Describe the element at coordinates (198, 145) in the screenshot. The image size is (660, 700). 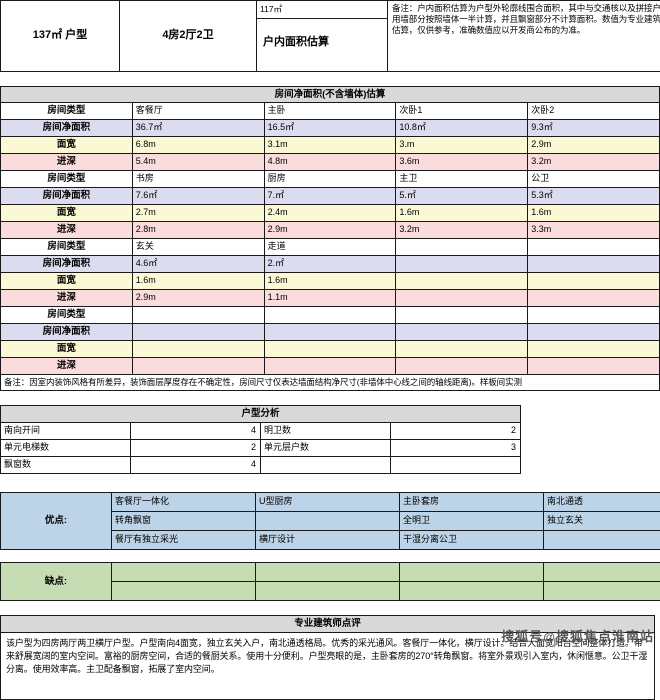
I see `cell-width-0-0: 6.8m` at that location.